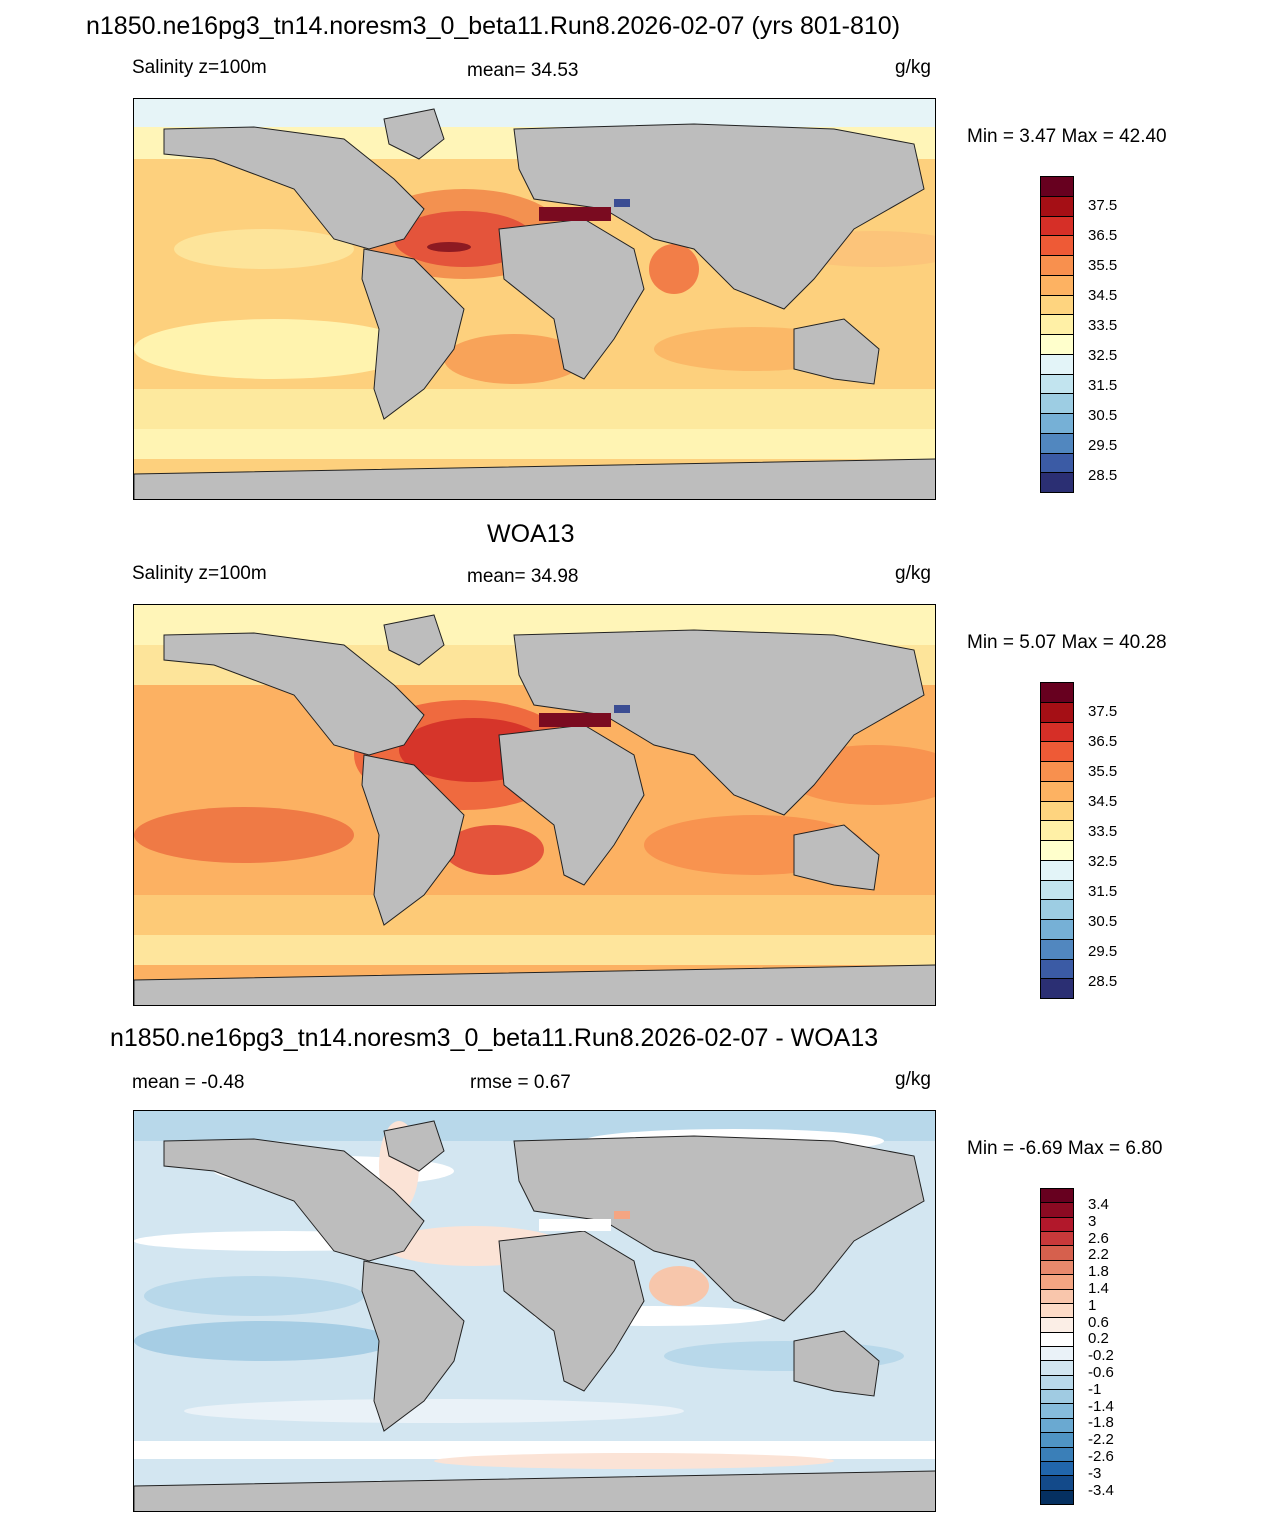 Image resolution: width=1285 pixels, height=1519 pixels. Describe the element at coordinates (1101, 1440) in the screenshot. I see `colorbar-label: -2.2` at that location.